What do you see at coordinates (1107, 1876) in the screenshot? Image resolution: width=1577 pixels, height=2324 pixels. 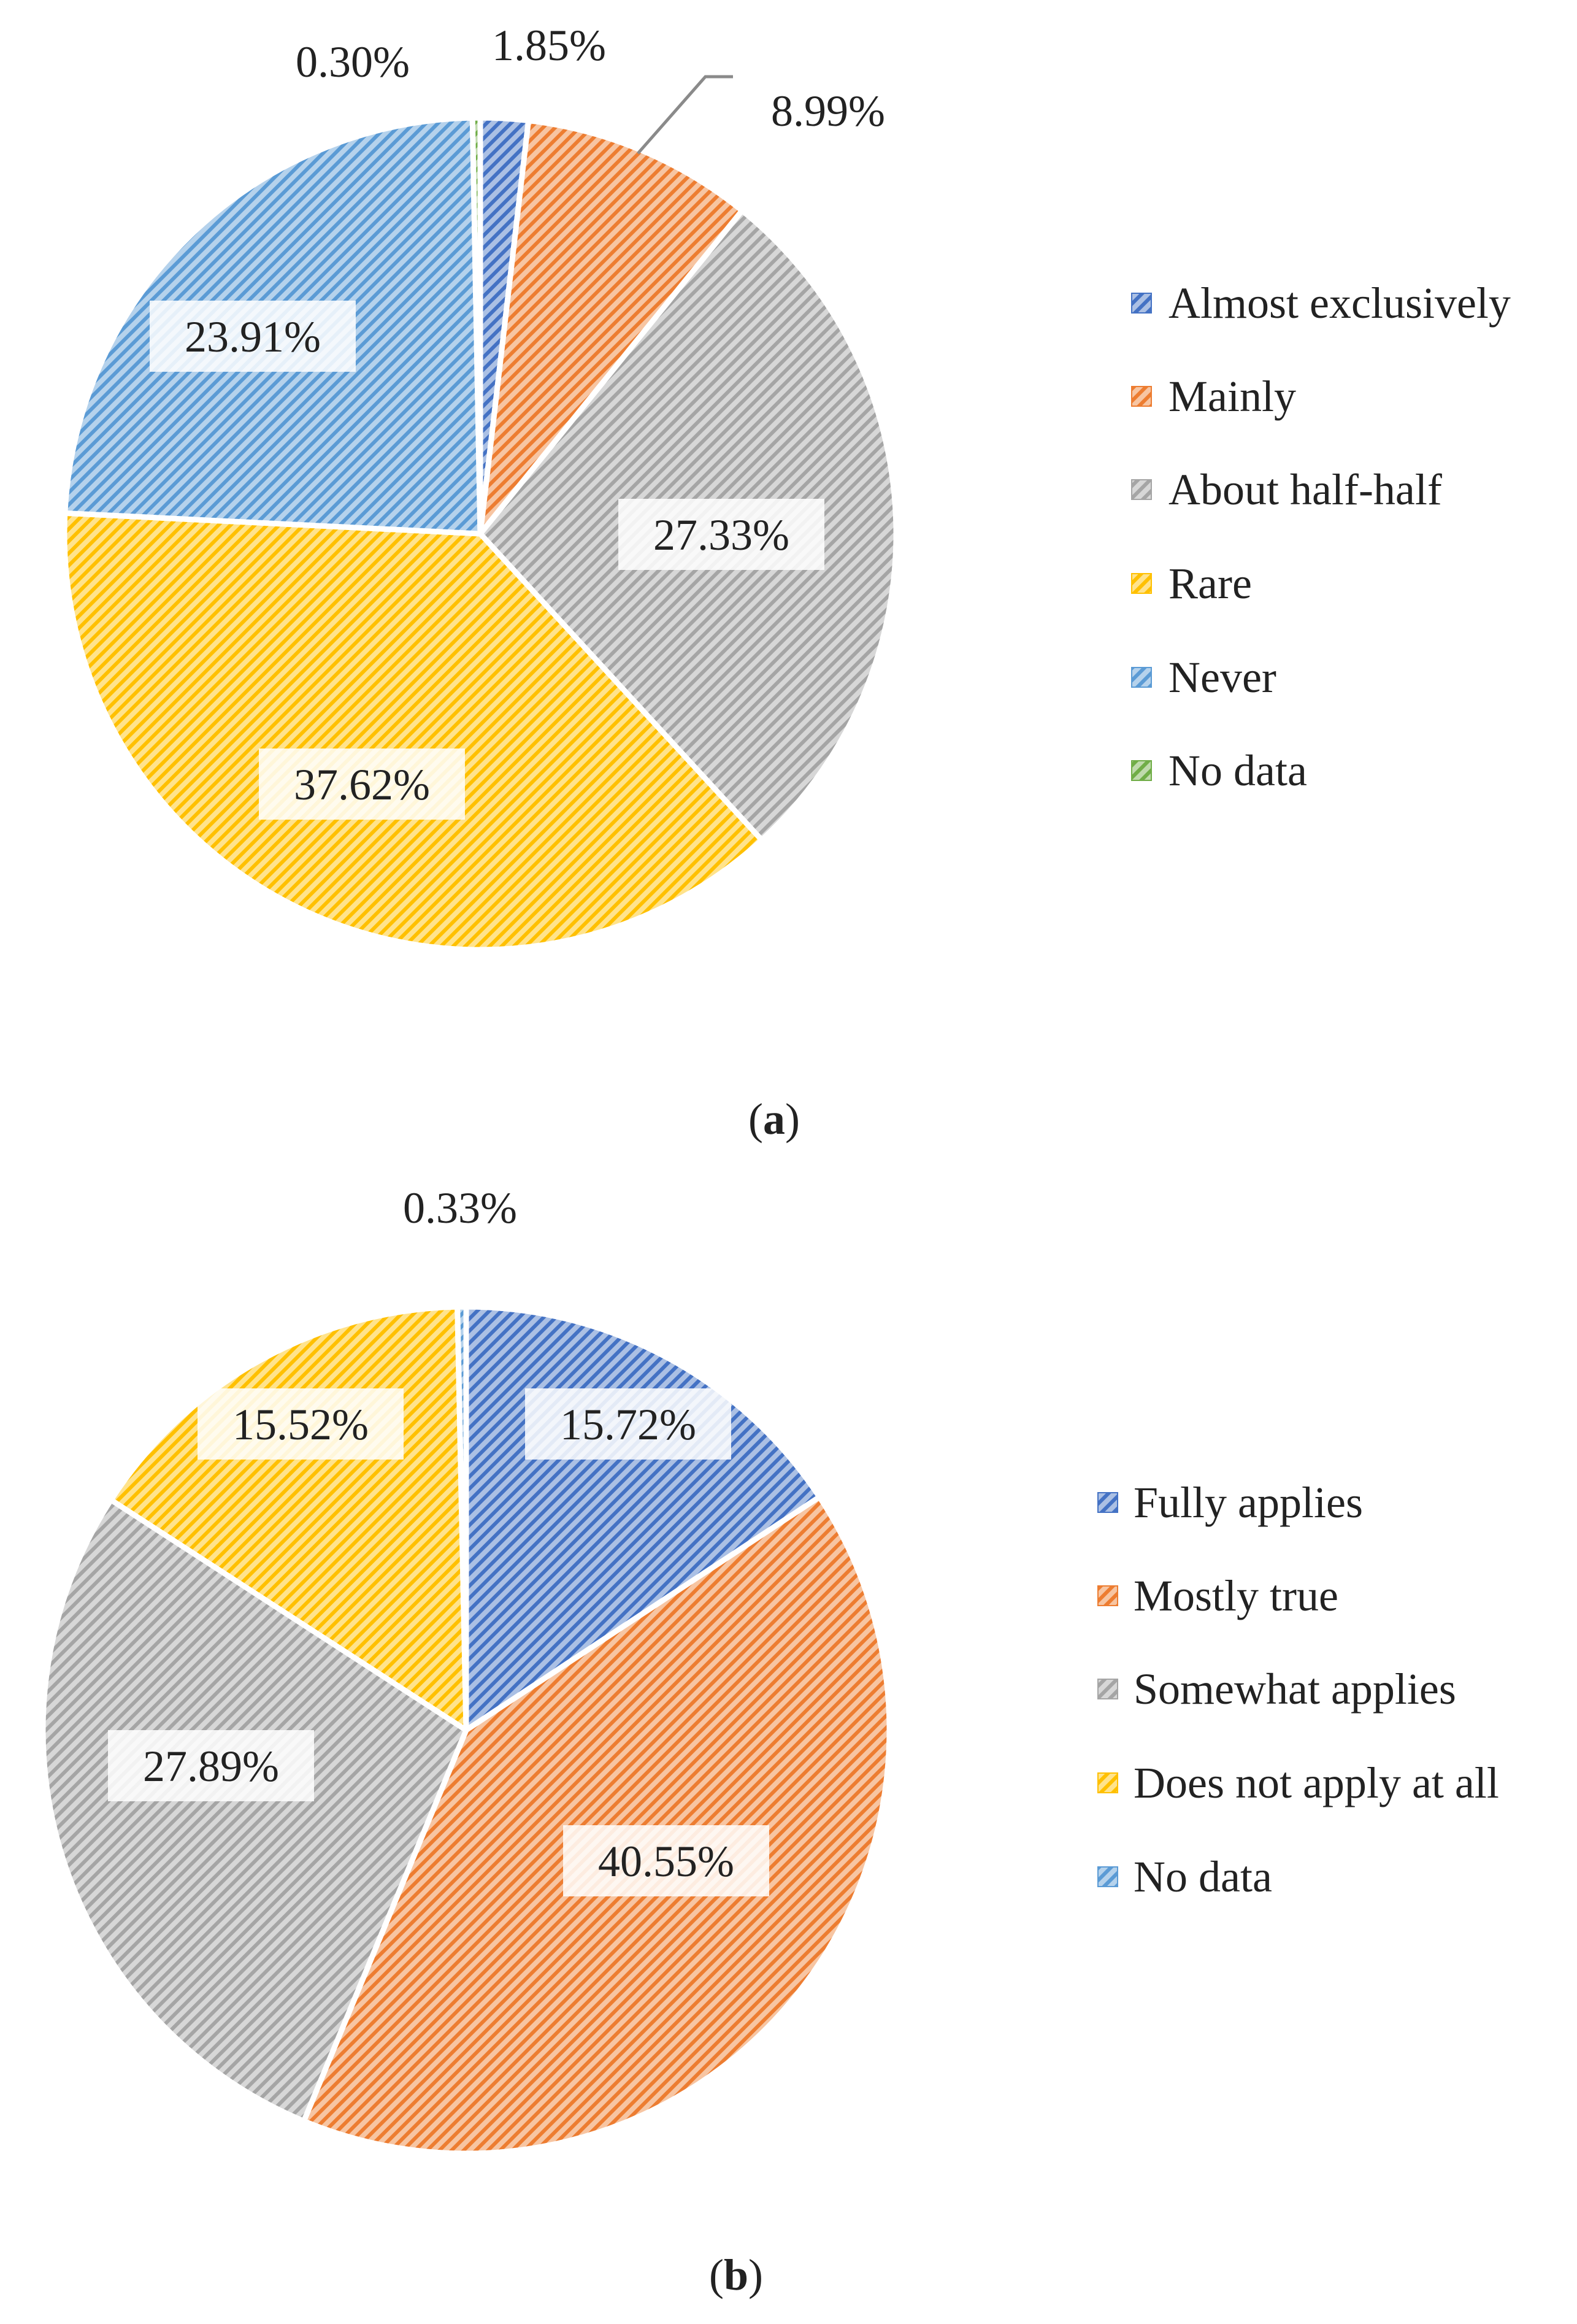 I see `chart-b-legend-swatch-no-data` at bounding box center [1107, 1876].